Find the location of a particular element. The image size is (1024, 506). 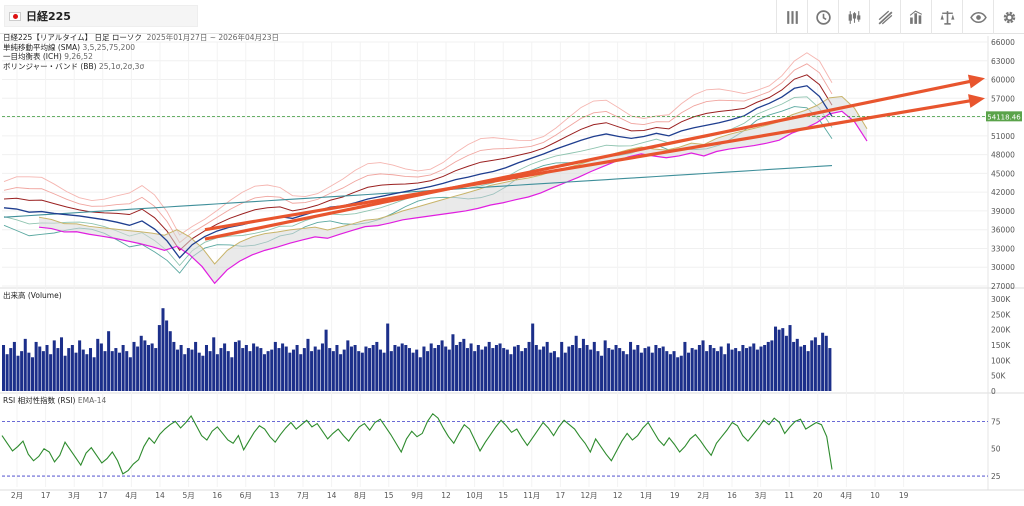

price-tick-label: 33000 is located at coordinates (1003, 248).